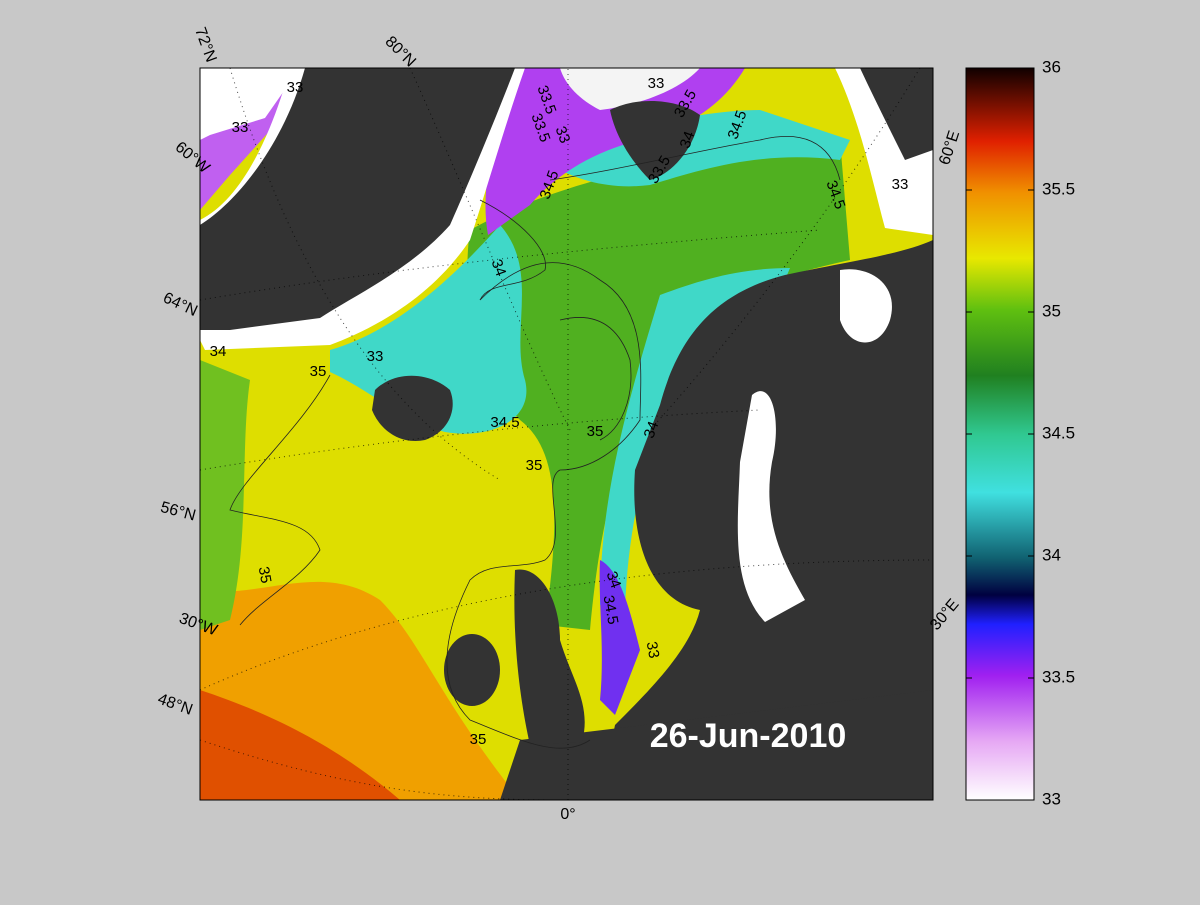 The image size is (1200, 905). I want to click on great-britain, so click(549, 657).